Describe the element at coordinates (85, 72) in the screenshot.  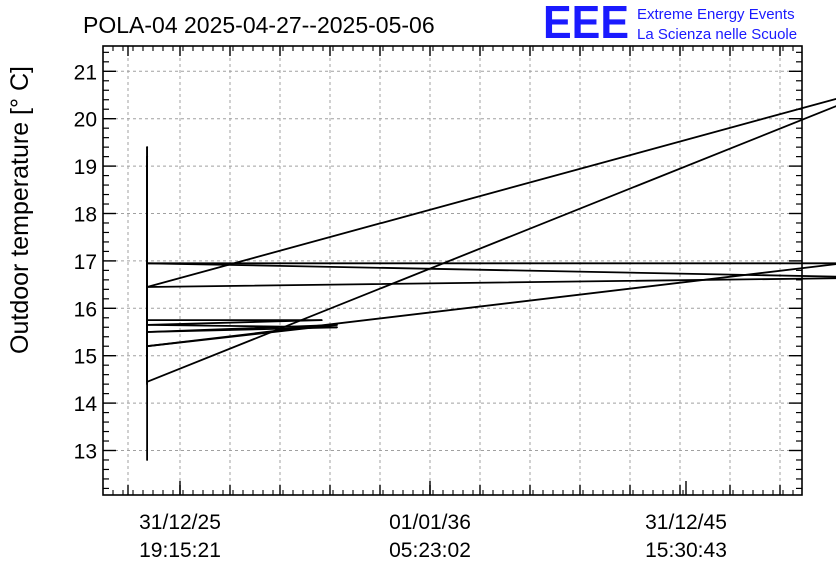
I see `y-tick-label: 21` at that location.